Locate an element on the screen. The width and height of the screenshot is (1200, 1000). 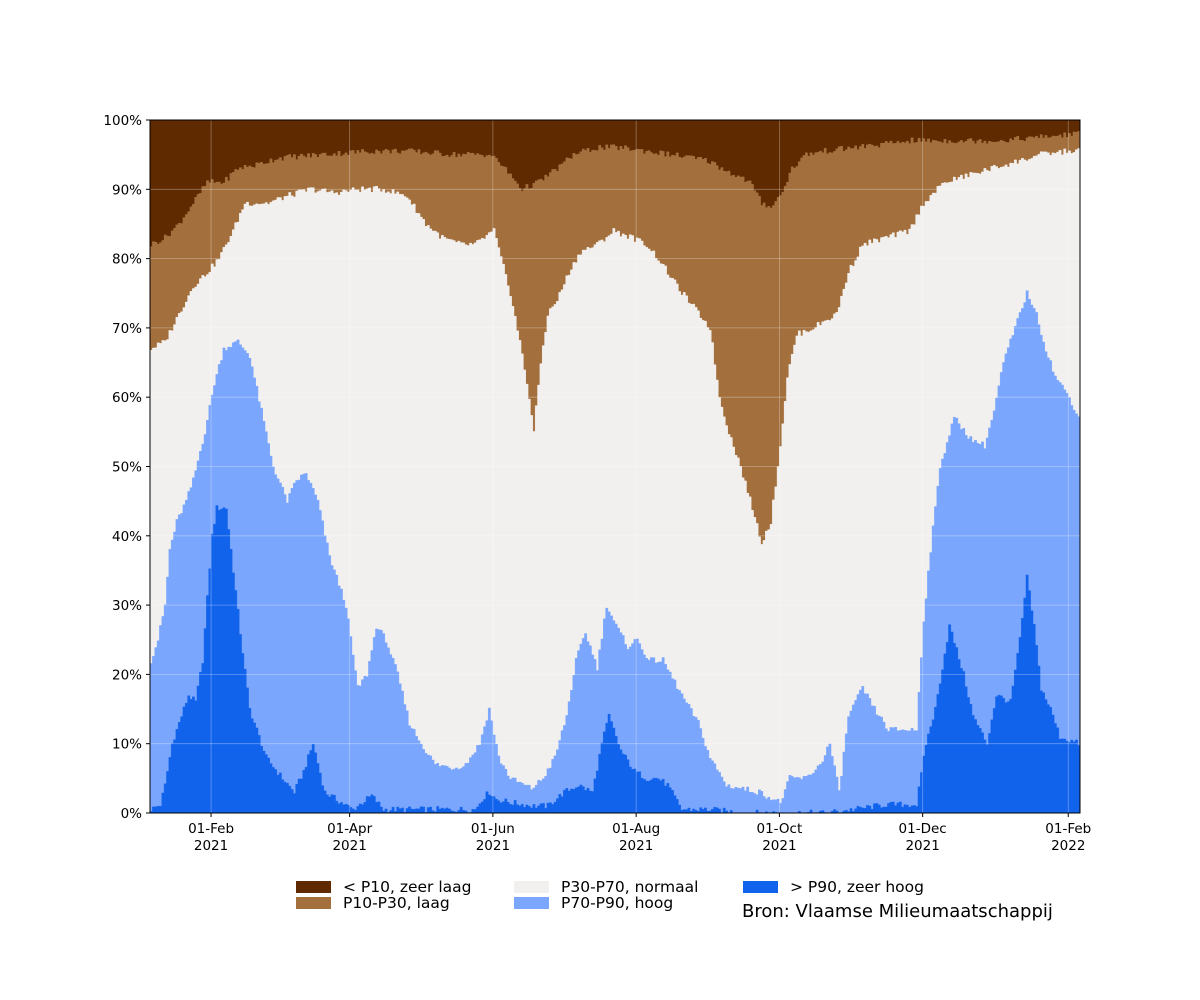
y-tick-label: 100% is located at coordinates (122, 121).